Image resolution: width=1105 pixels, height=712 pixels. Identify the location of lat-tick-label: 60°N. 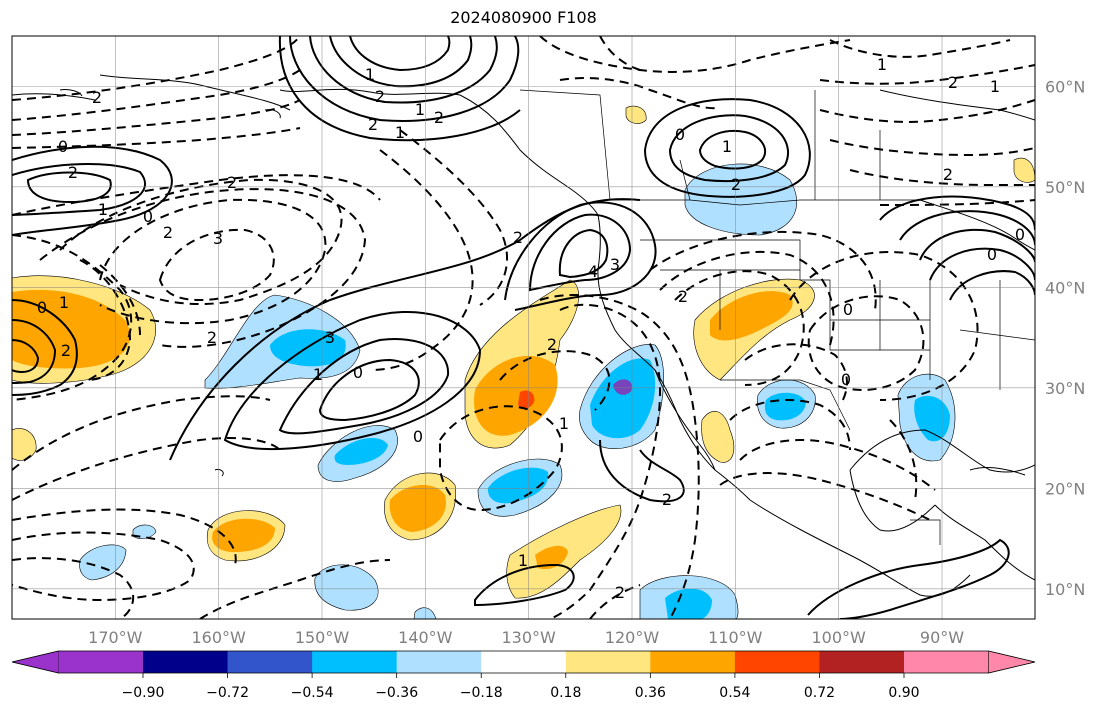
(1065, 86).